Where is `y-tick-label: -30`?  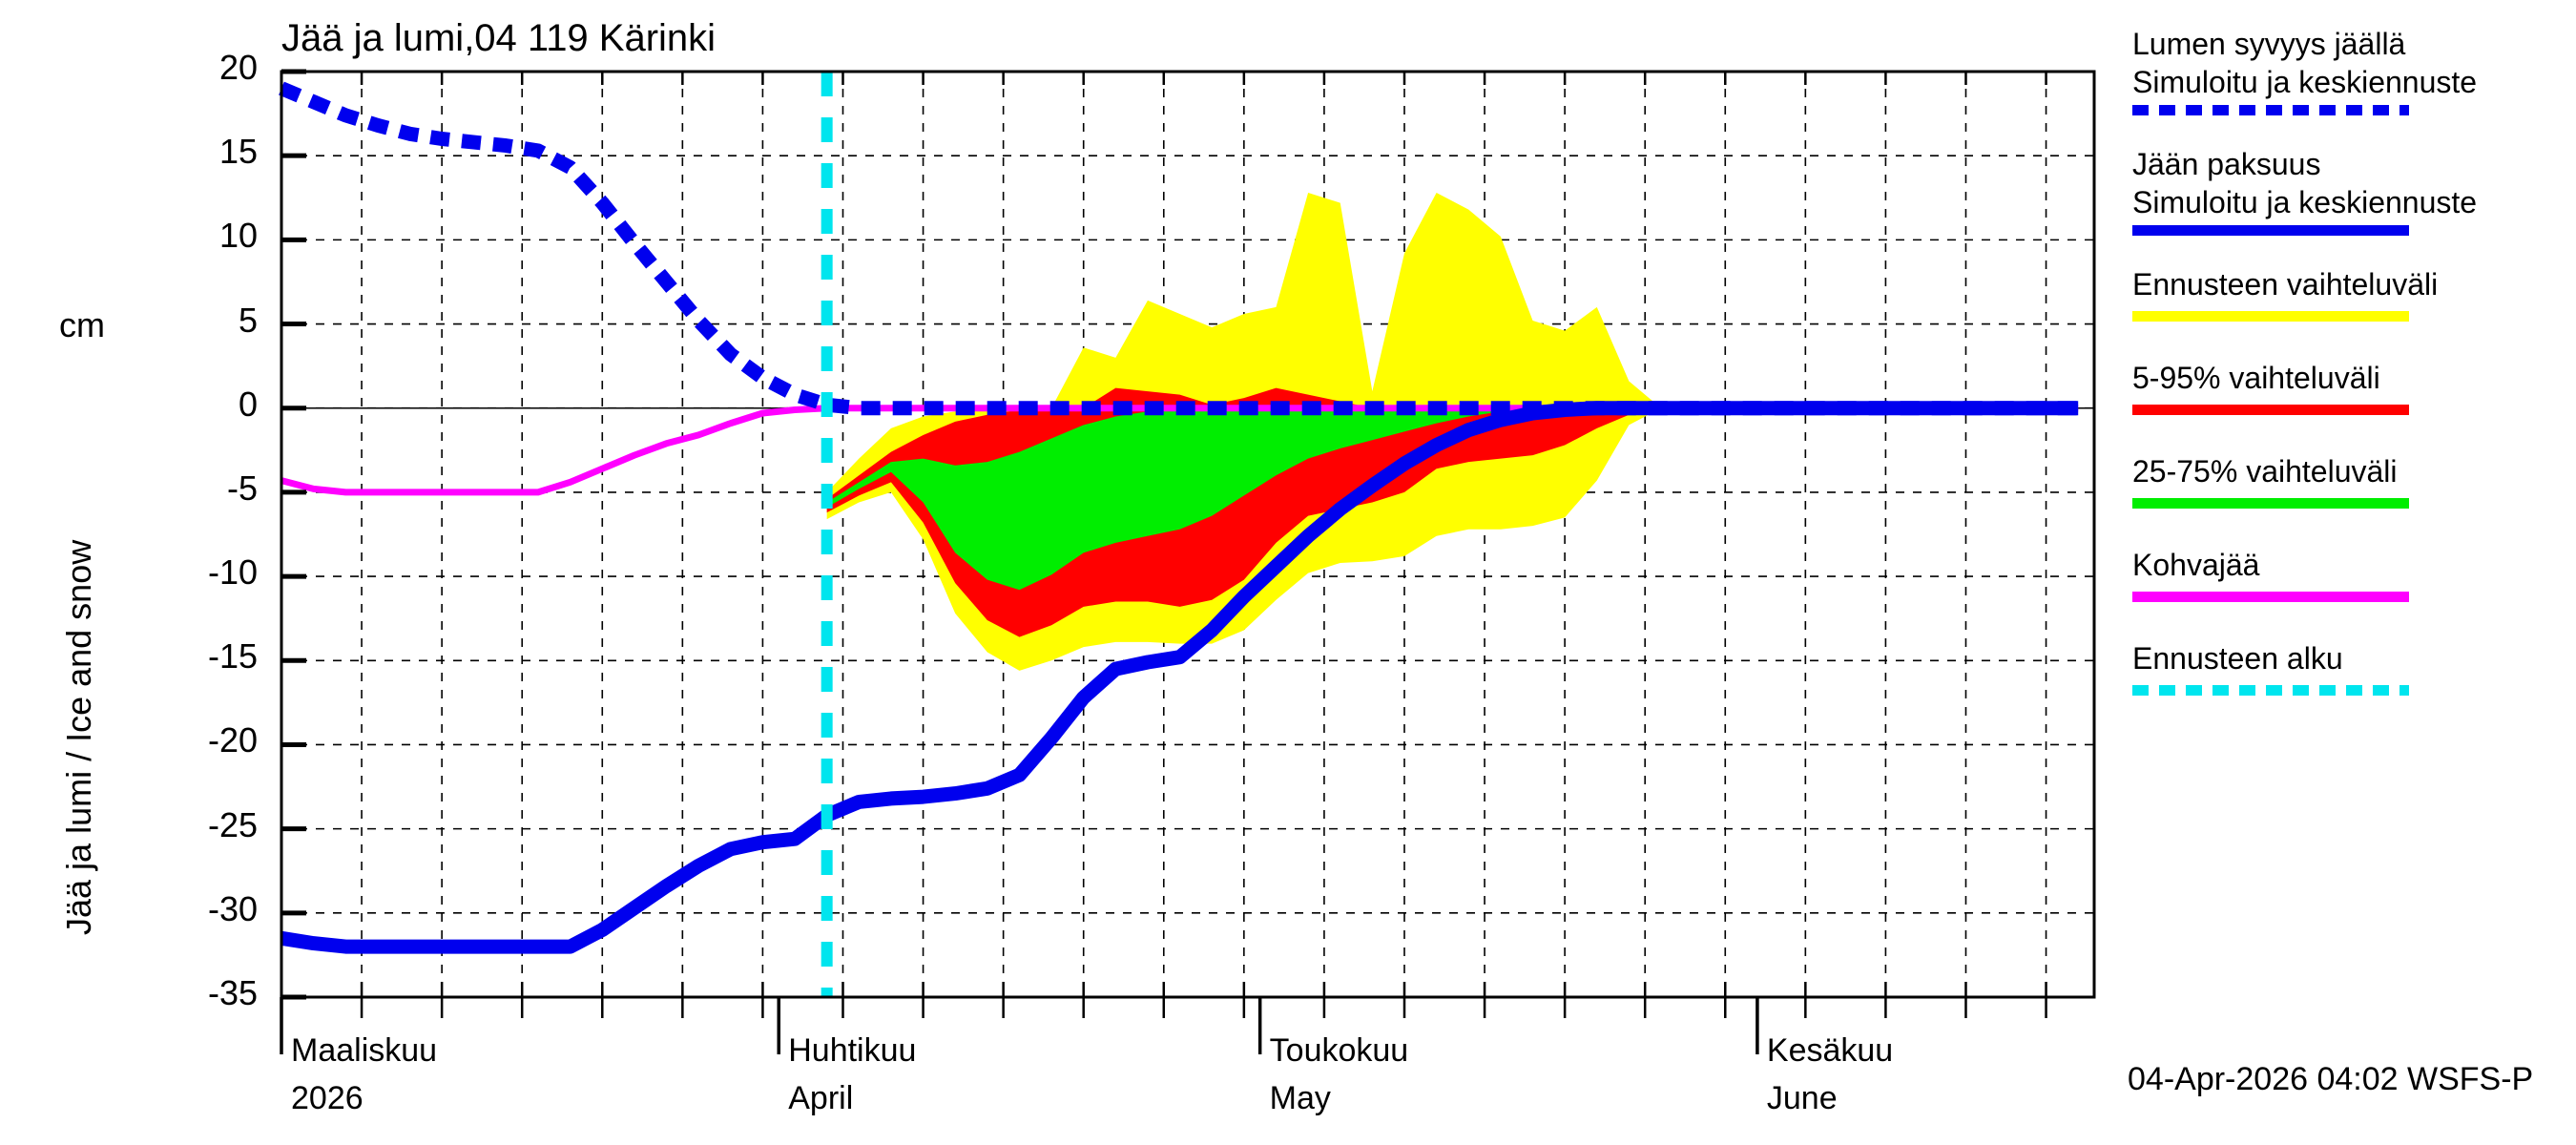
y-tick-label: -30 is located at coordinates (232, 908).